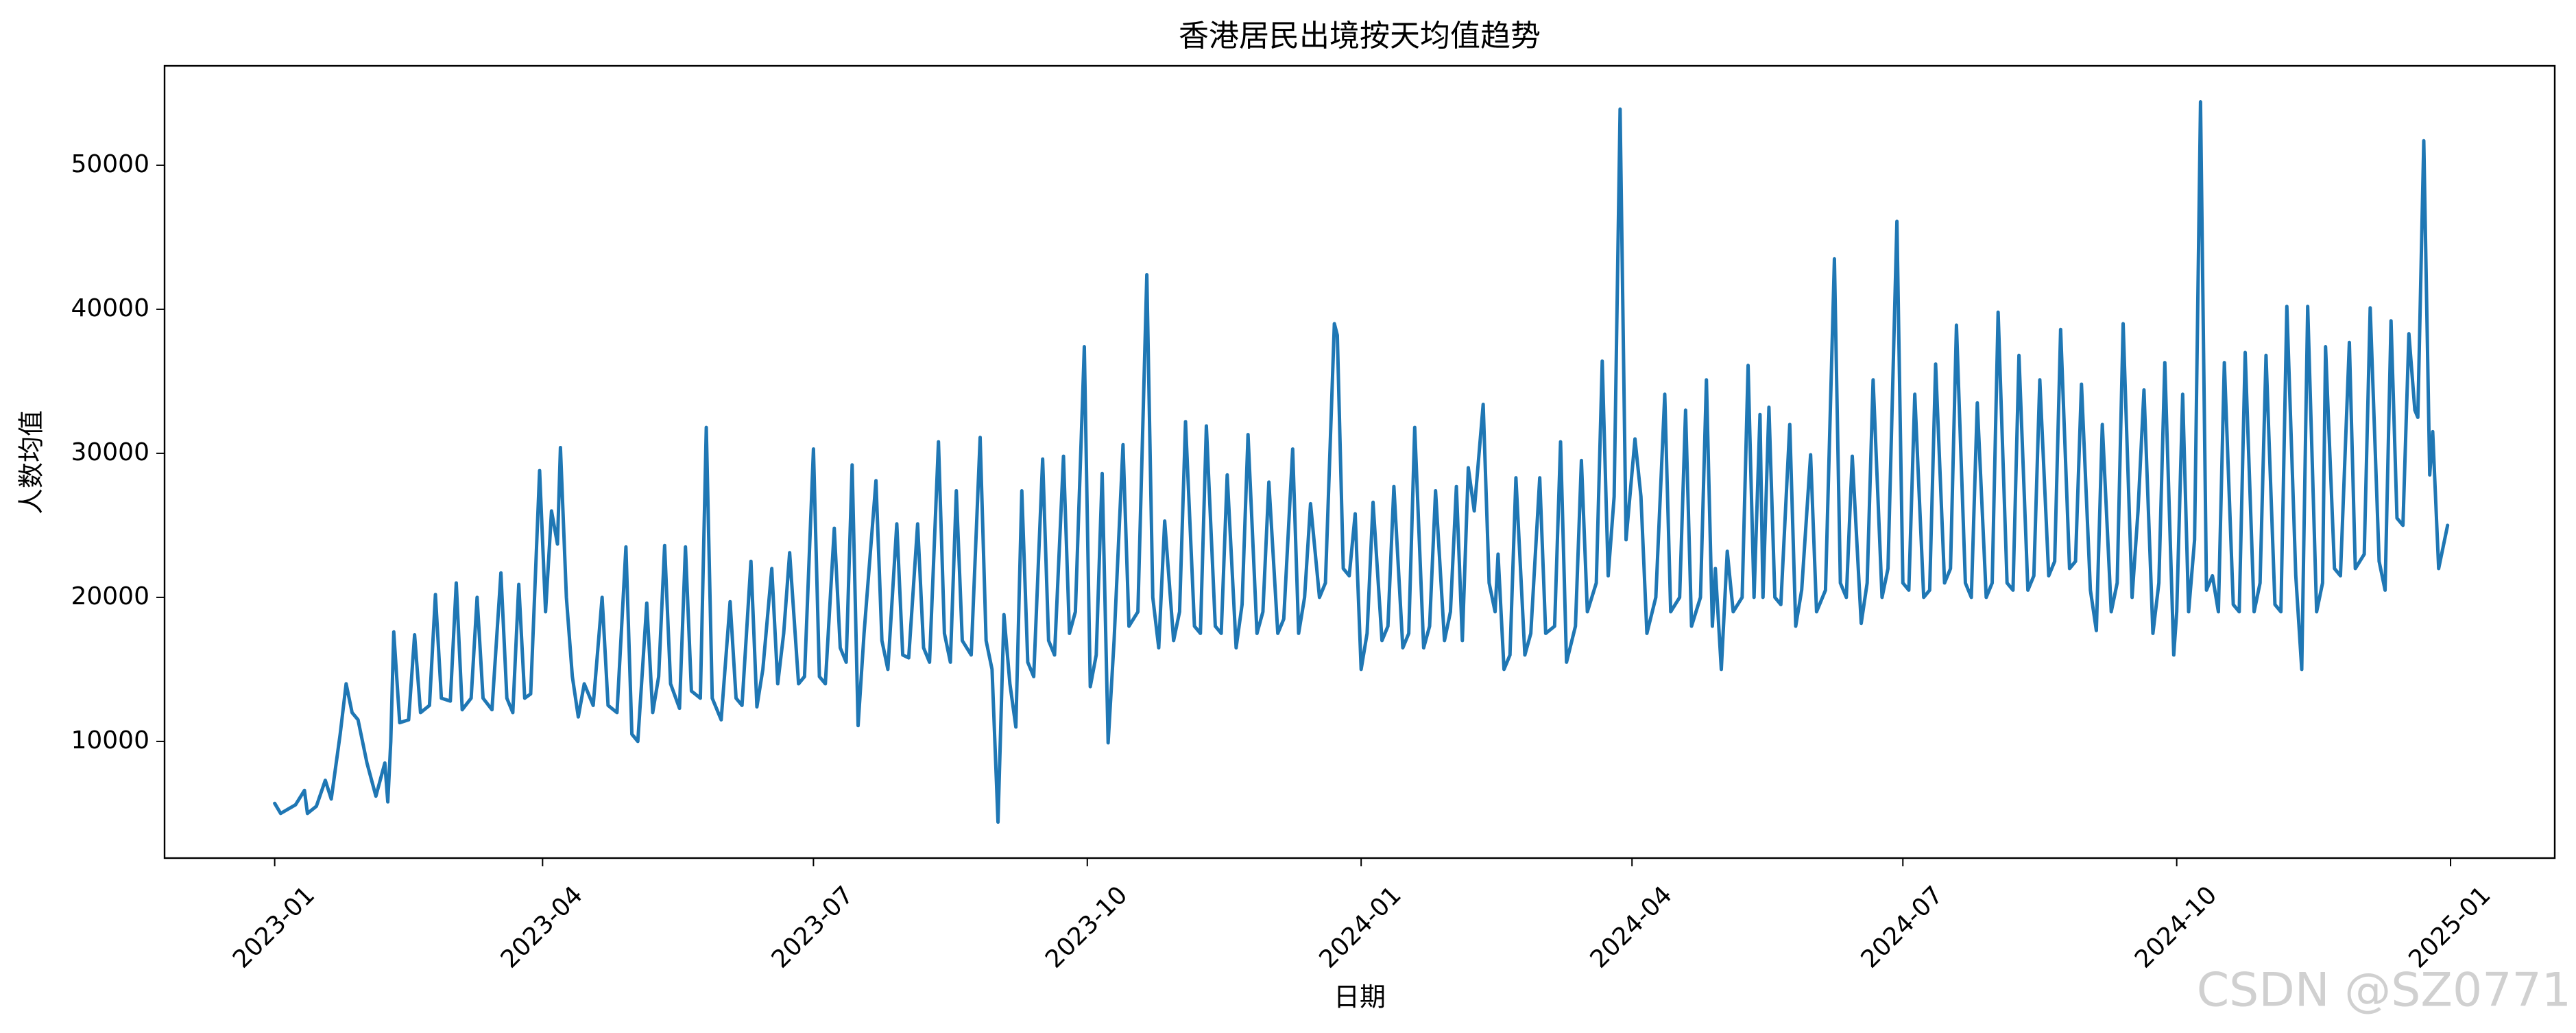 The image size is (2576, 1033). Describe the element at coordinates (2384, 991) in the screenshot. I see `watermark: CSDN @SZ0771` at that location.